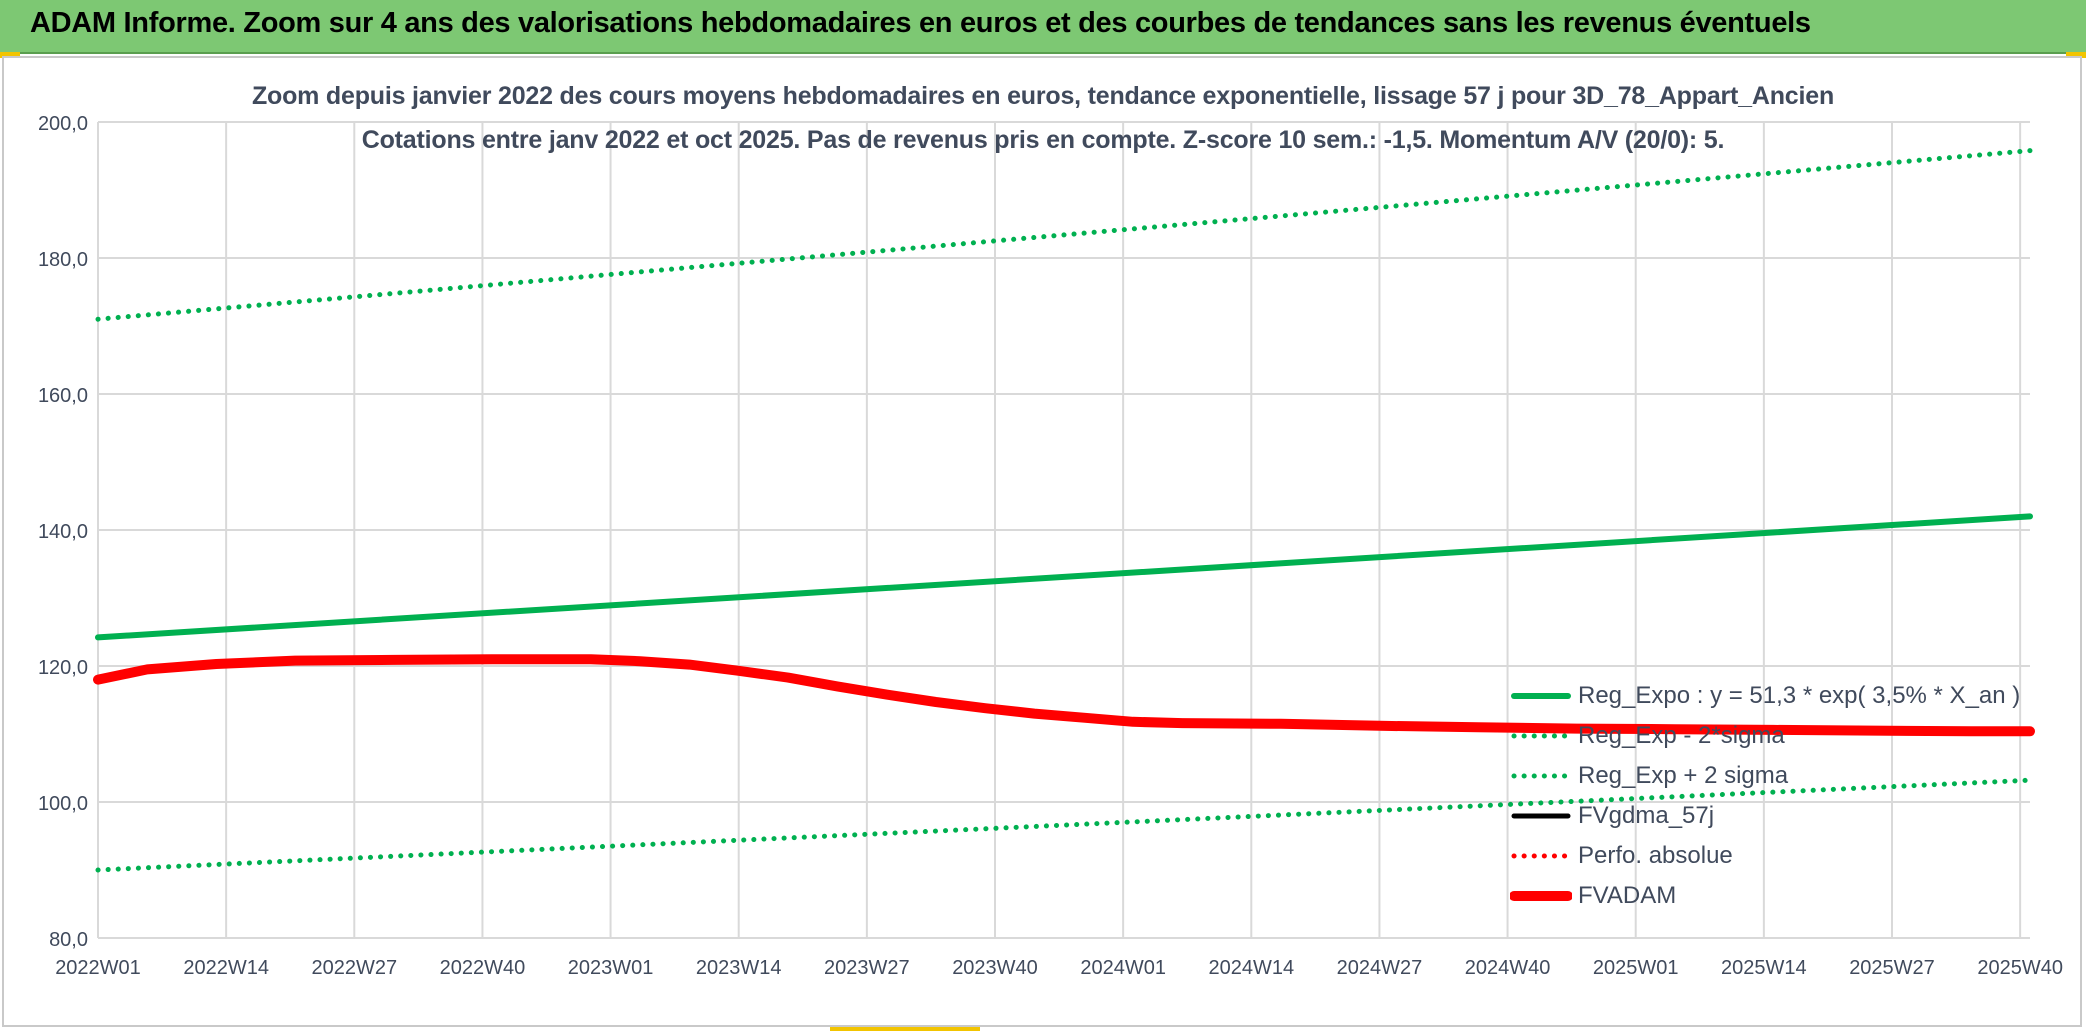 This screenshot has width=2086, height=1031. Describe the element at coordinates (1627, 895) in the screenshot. I see `legend-label: FVADAM` at that location.